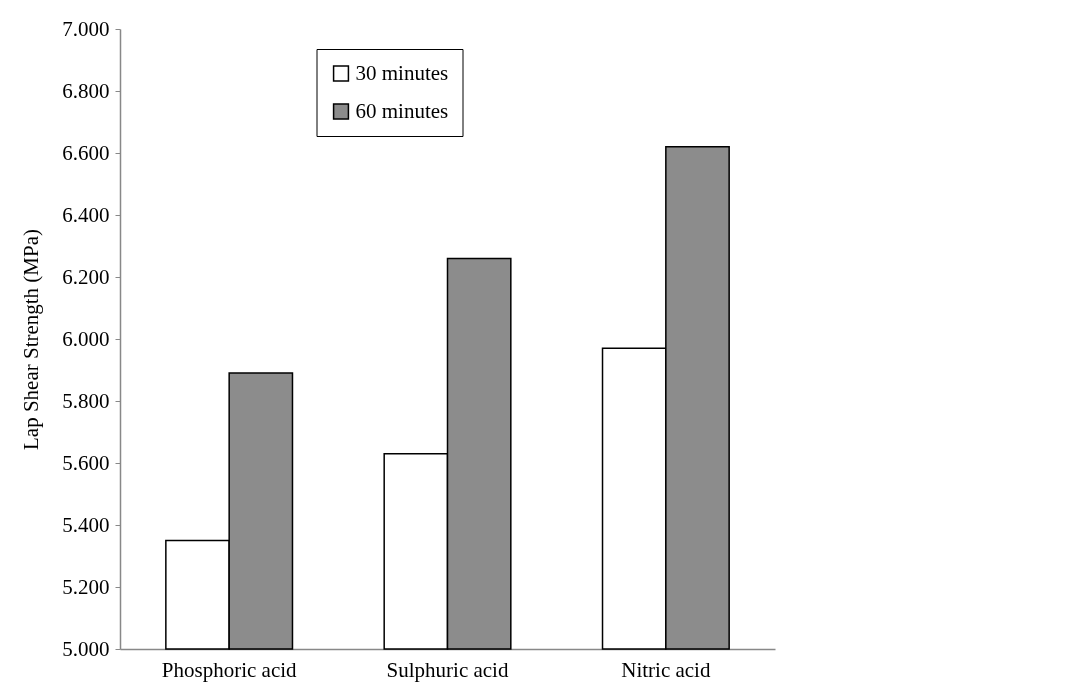 This screenshot has height=700, width=1092. What do you see at coordinates (86, 586) in the screenshot?
I see `y-tick-label: 5.200` at bounding box center [86, 586].